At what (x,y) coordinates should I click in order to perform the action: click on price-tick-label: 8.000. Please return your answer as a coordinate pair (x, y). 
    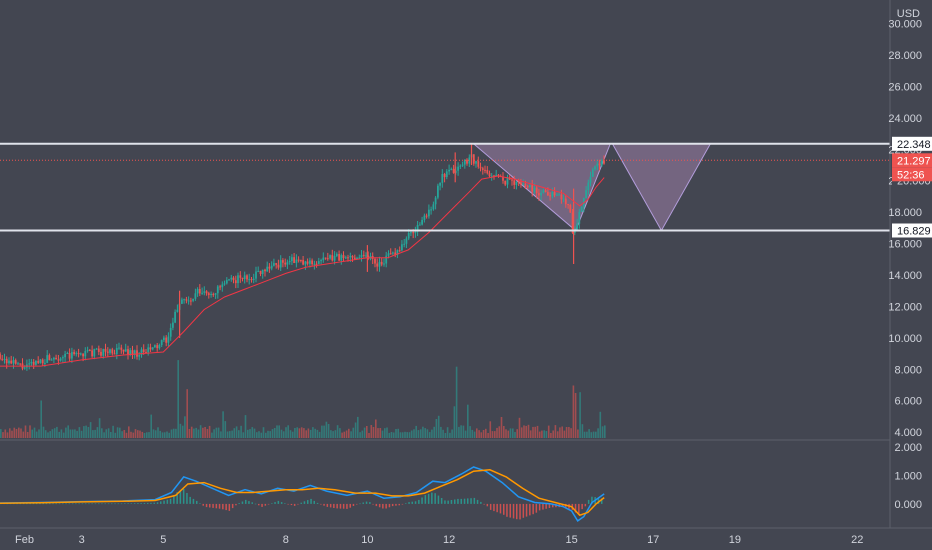
    Looking at the image, I should click on (908, 370).